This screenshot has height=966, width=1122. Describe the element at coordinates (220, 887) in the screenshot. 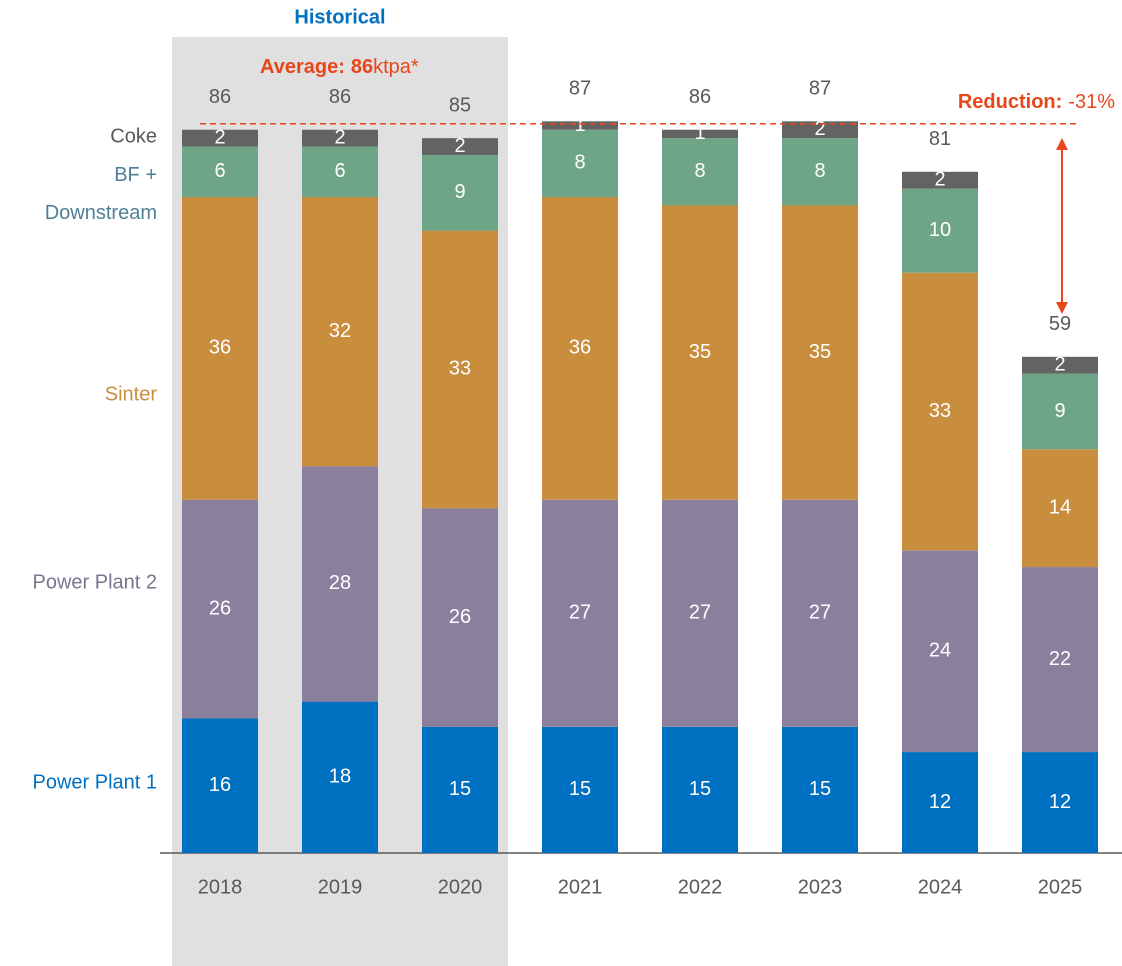

I see `x-tick-label: 2018` at that location.